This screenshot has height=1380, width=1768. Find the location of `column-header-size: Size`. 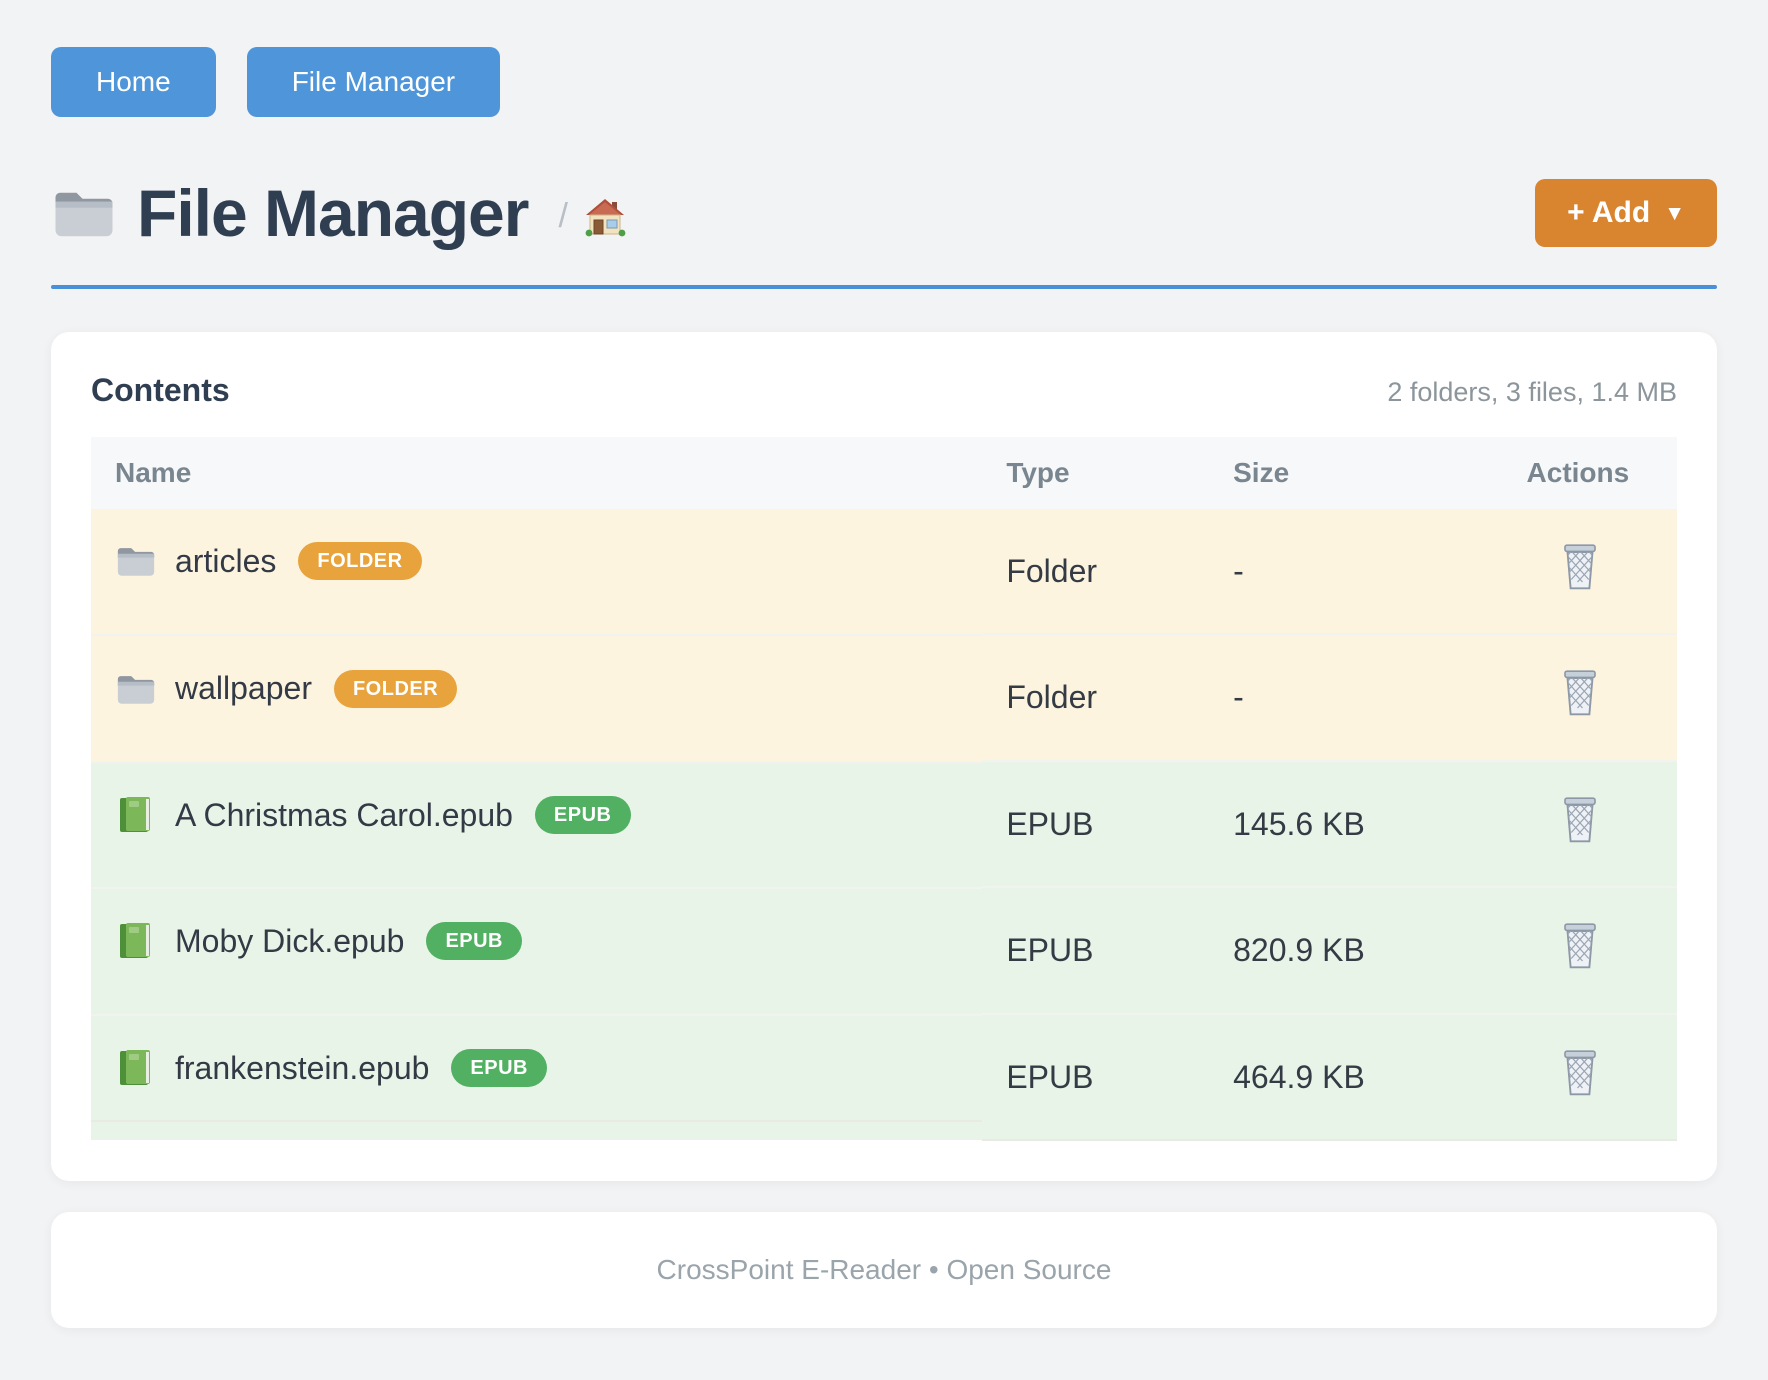

column-header-size: Size is located at coordinates (1261, 472).